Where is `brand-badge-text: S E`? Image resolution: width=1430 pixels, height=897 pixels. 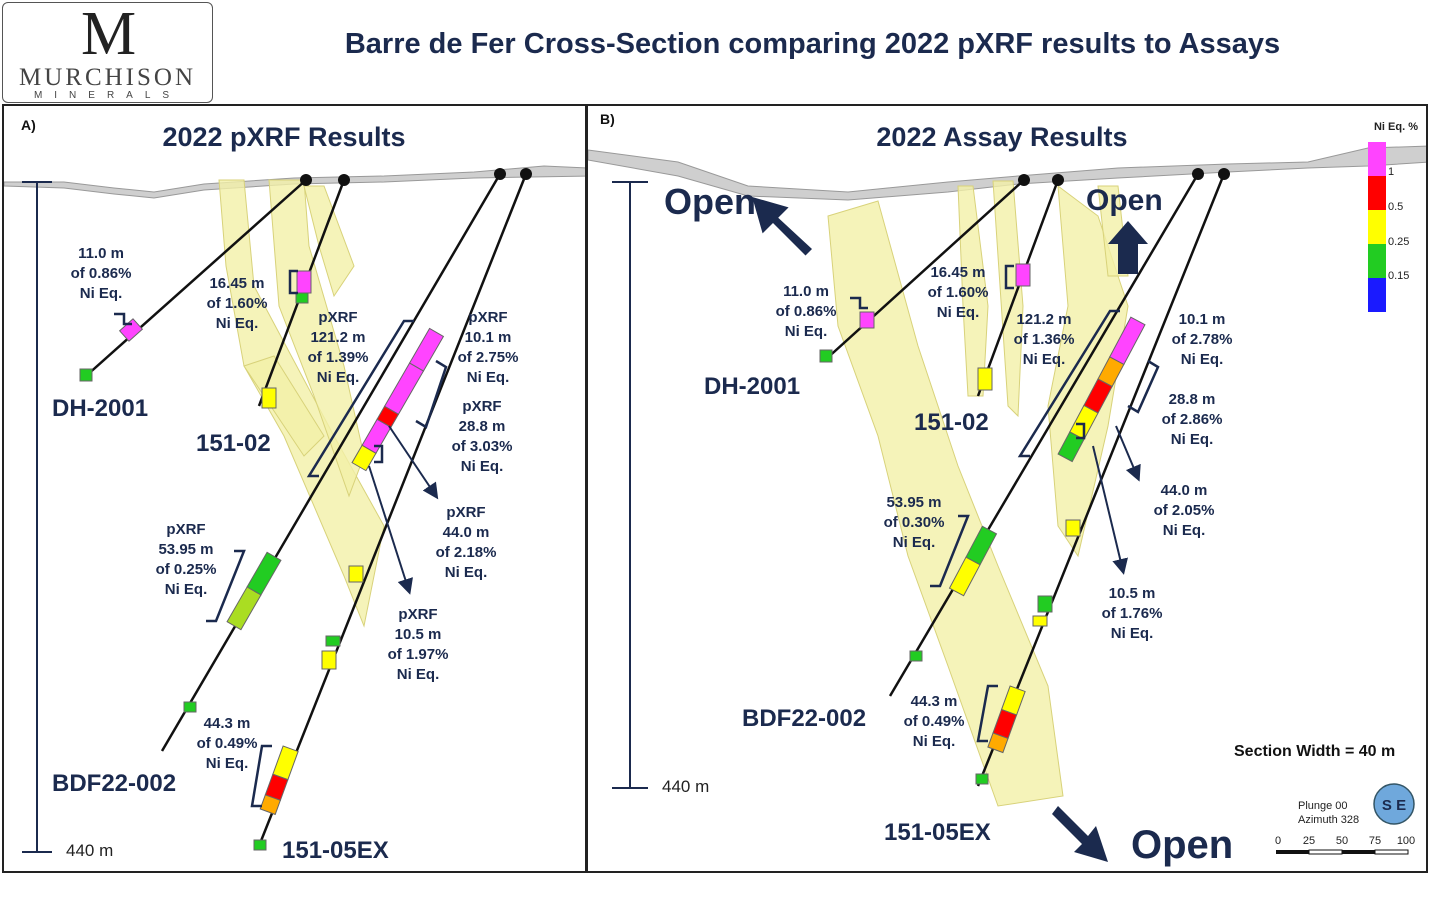
brand-badge-text: S E is located at coordinates (1394, 805).